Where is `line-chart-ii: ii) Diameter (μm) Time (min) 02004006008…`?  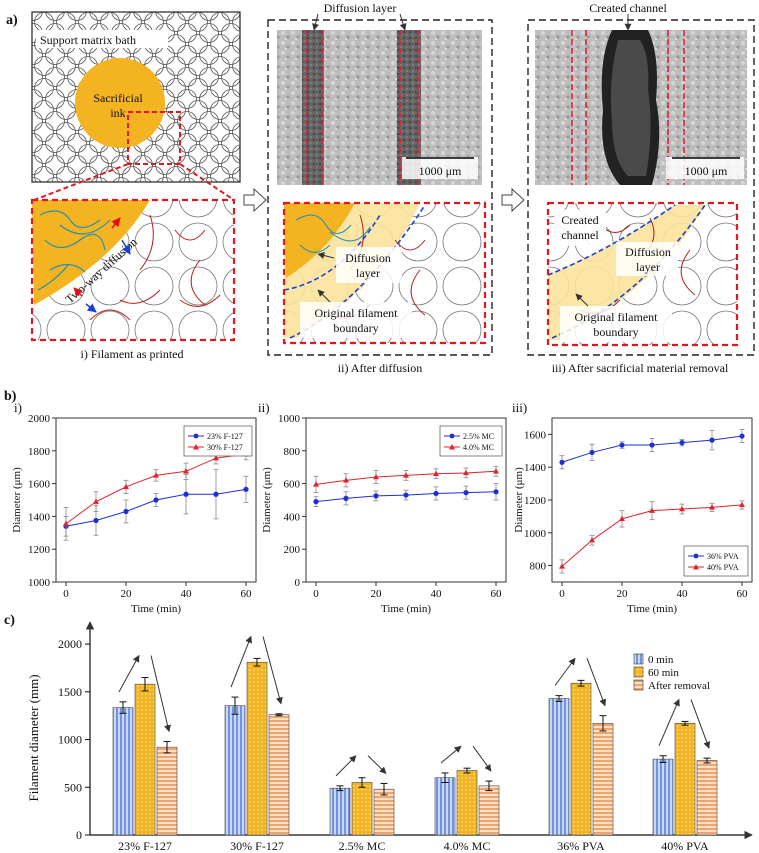 line-chart-ii: ii) Diameter (μm) Time (min) 02004006008… is located at coordinates (382, 507).